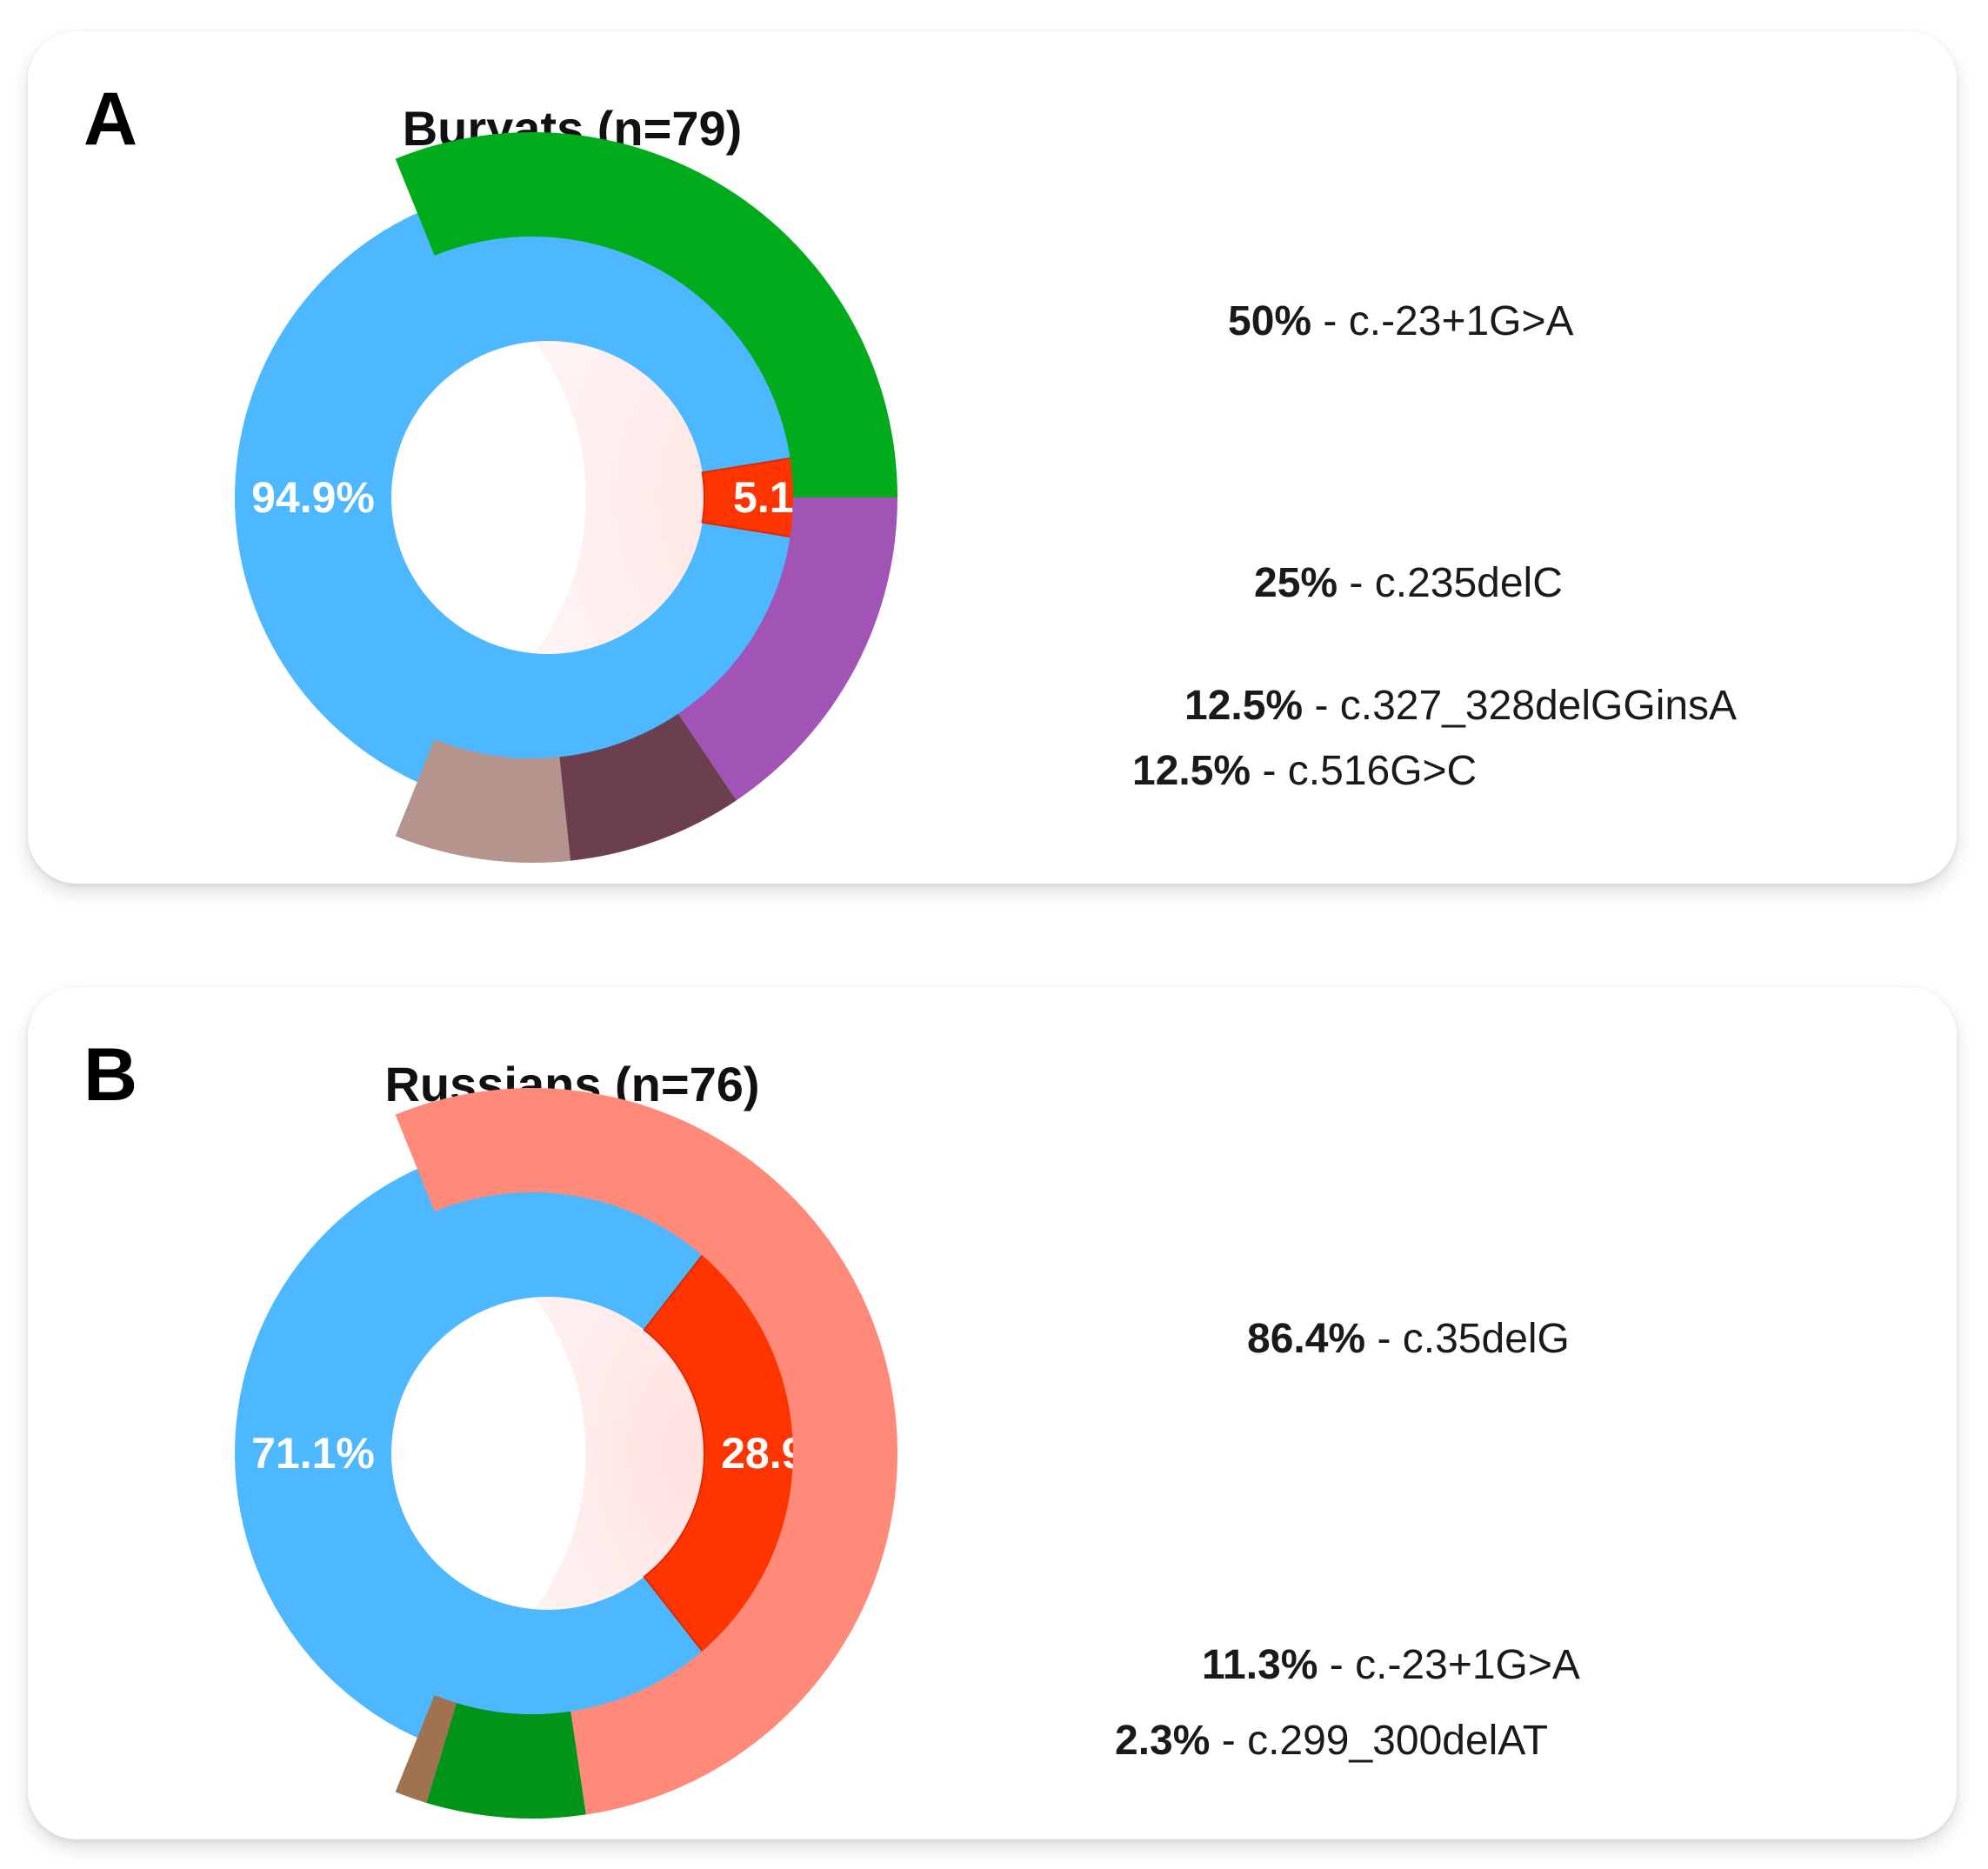  I want to click on legend-percentage: 50%, so click(1269, 321).